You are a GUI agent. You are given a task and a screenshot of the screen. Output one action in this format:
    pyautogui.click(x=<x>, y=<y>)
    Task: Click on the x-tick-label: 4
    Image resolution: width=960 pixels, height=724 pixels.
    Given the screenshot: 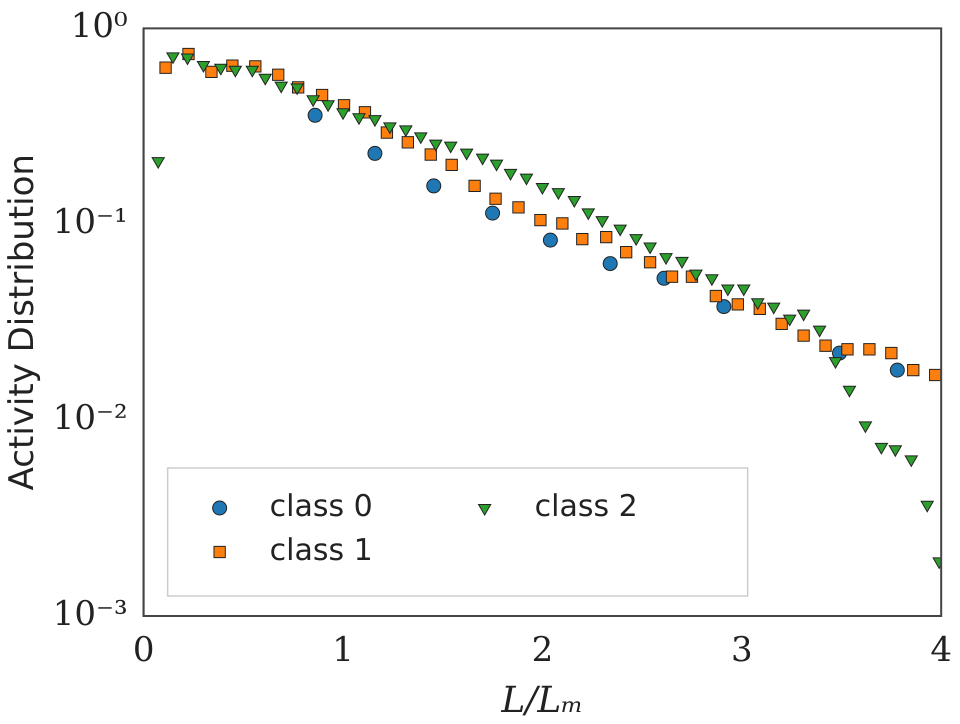 What is the action you would take?
    pyautogui.click(x=941, y=650)
    